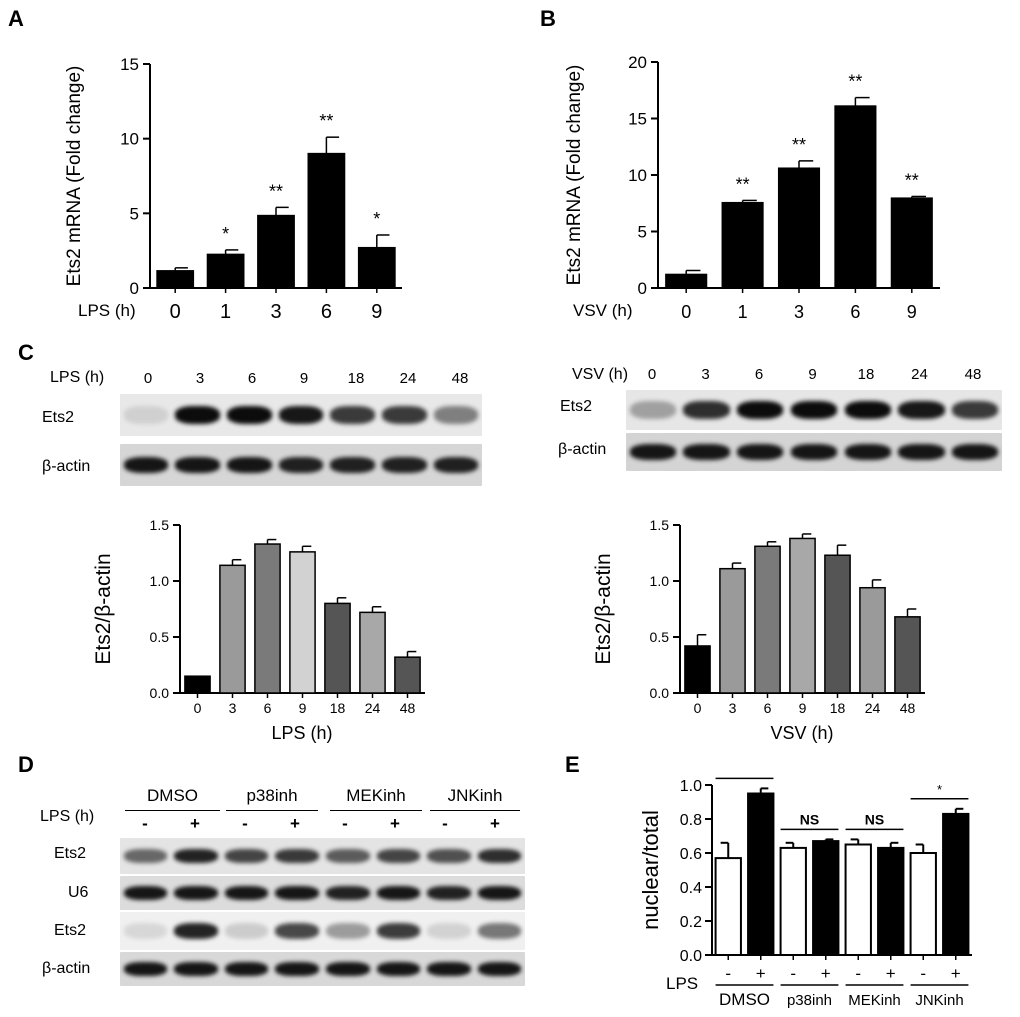 The width and height of the screenshot is (1020, 1017). What do you see at coordinates (107, 310) in the screenshot?
I see `x-prefix-label: LPS (h)` at bounding box center [107, 310].